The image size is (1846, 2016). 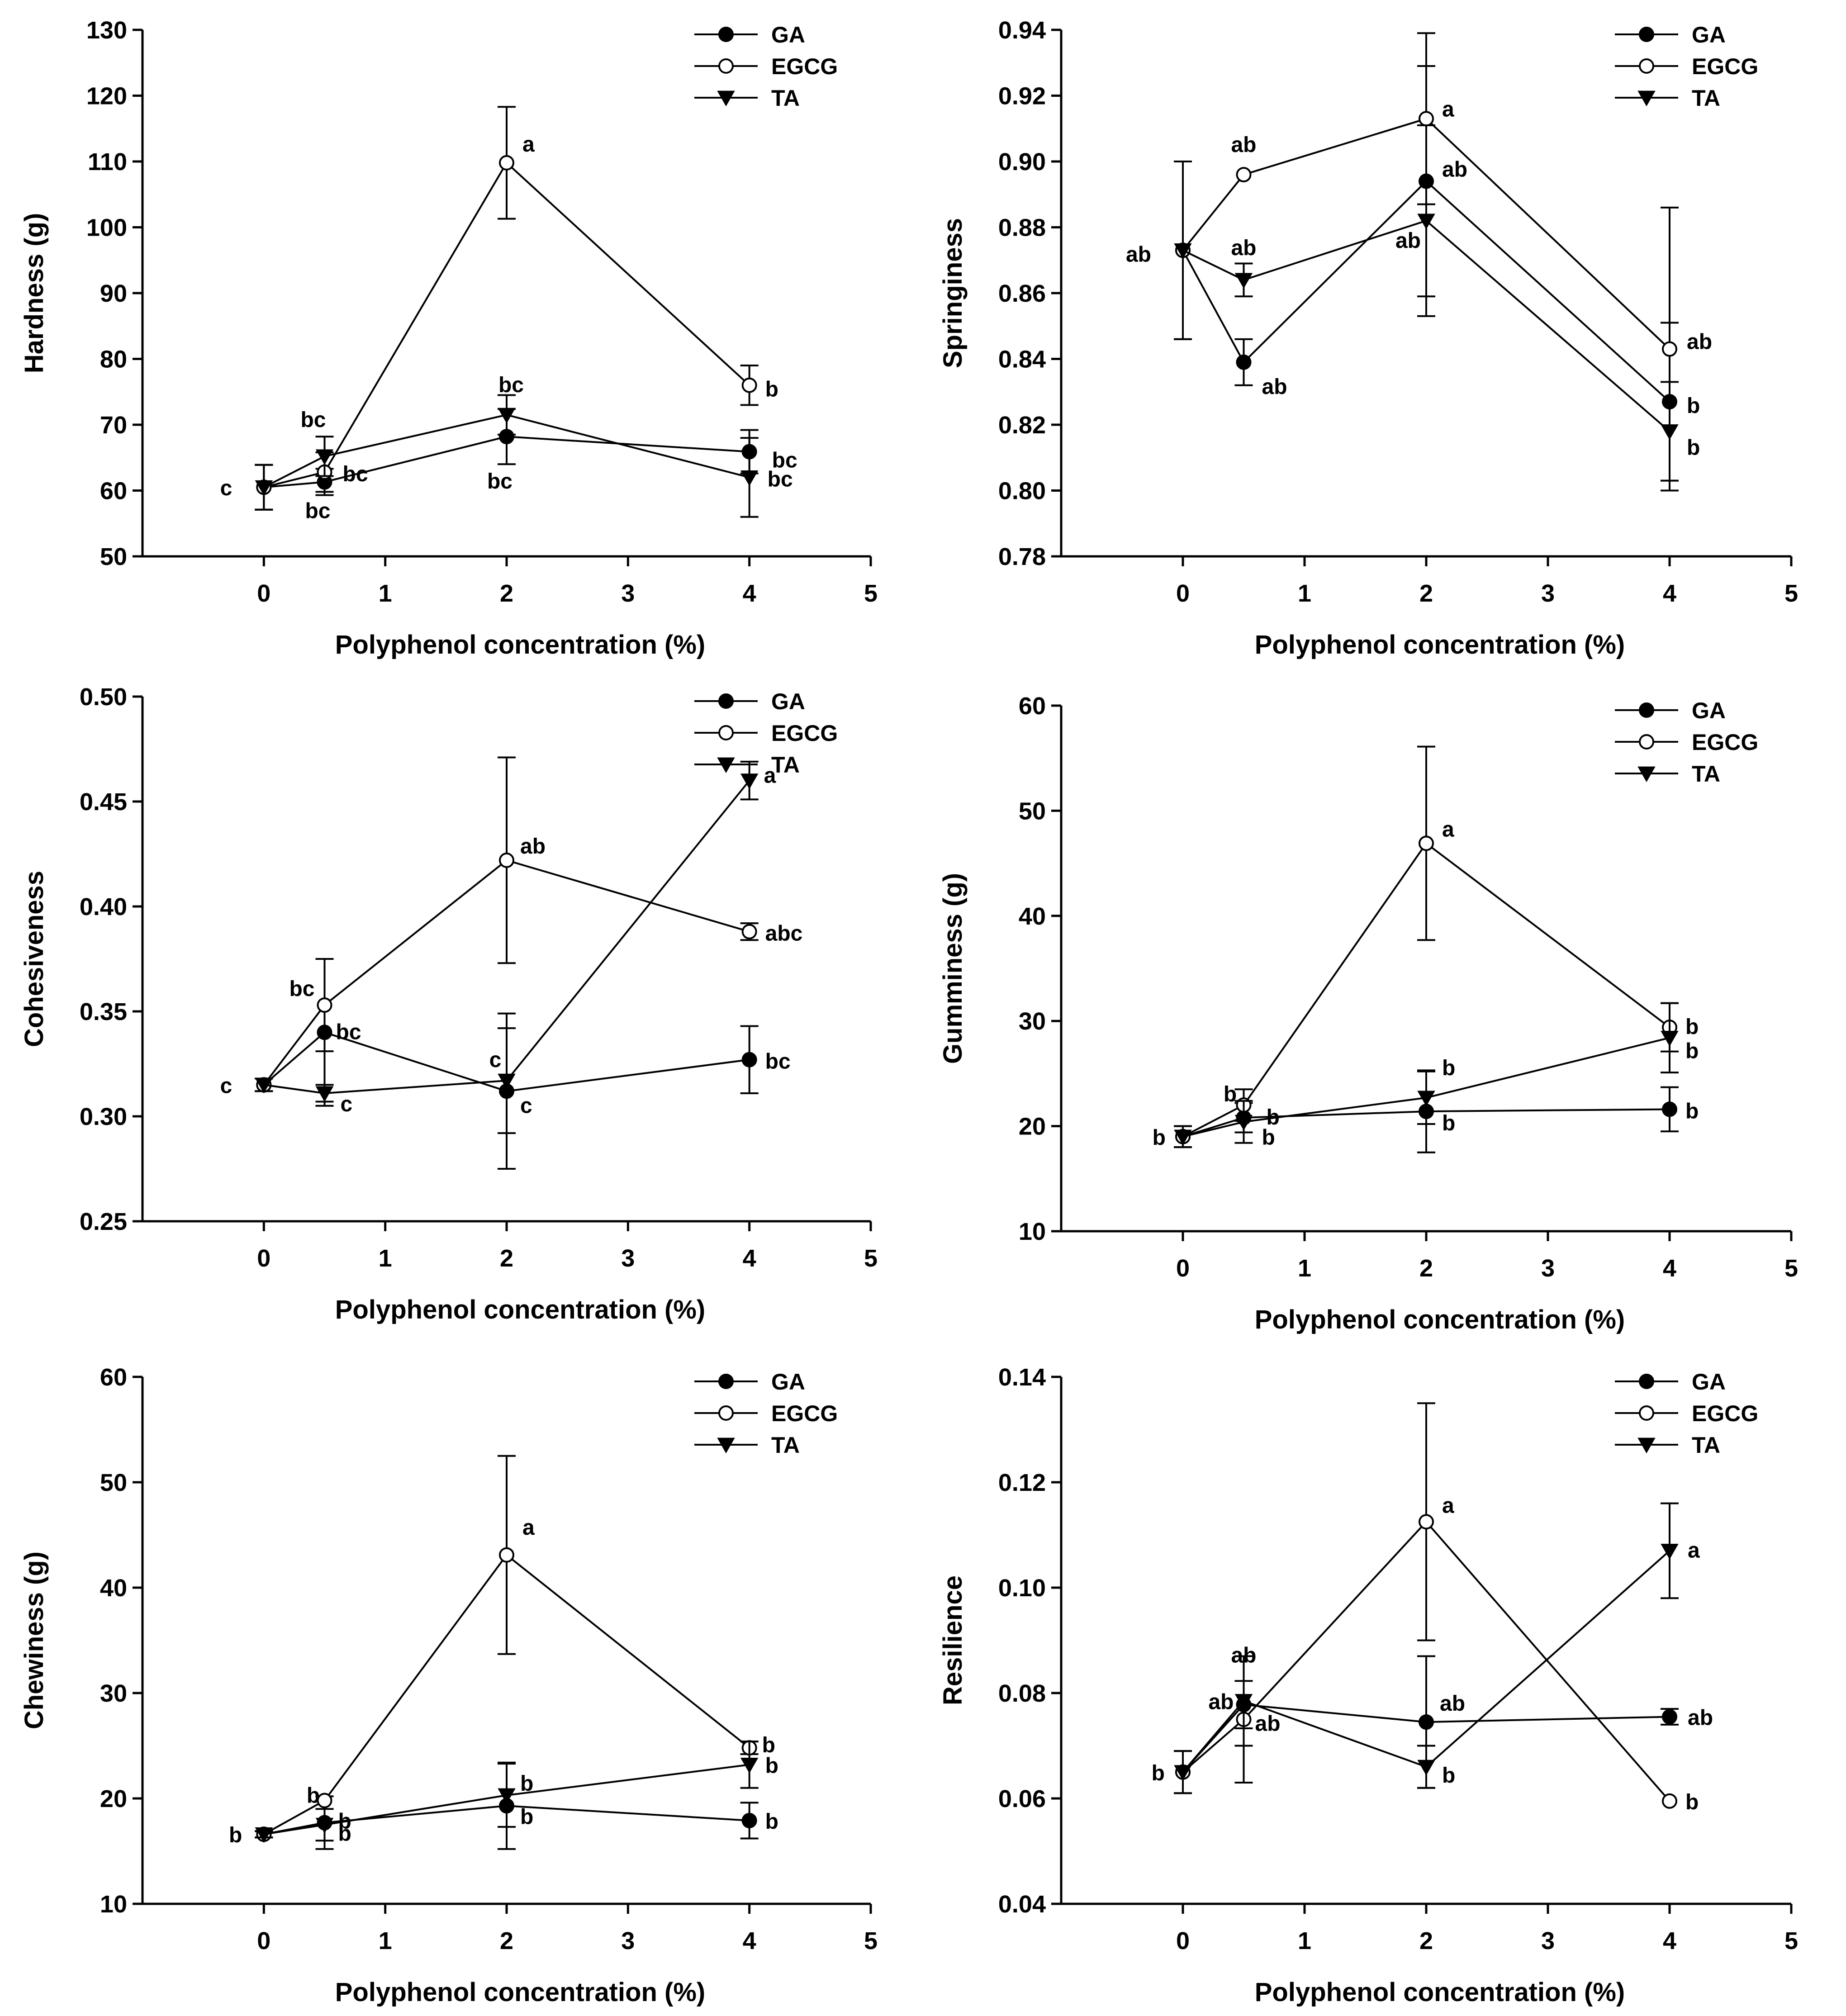 I want to click on y-tick-label: 0.90, so click(x=1022, y=162).